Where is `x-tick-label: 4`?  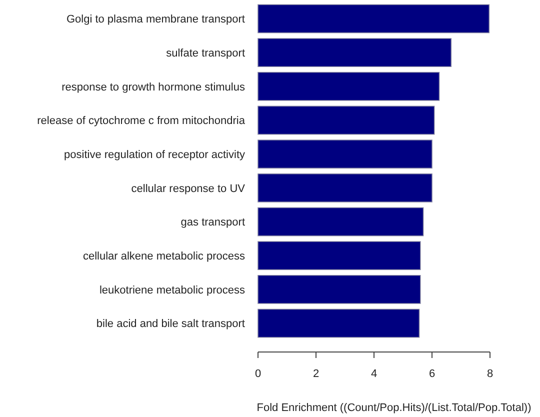
x-tick-label: 4 is located at coordinates (374, 374).